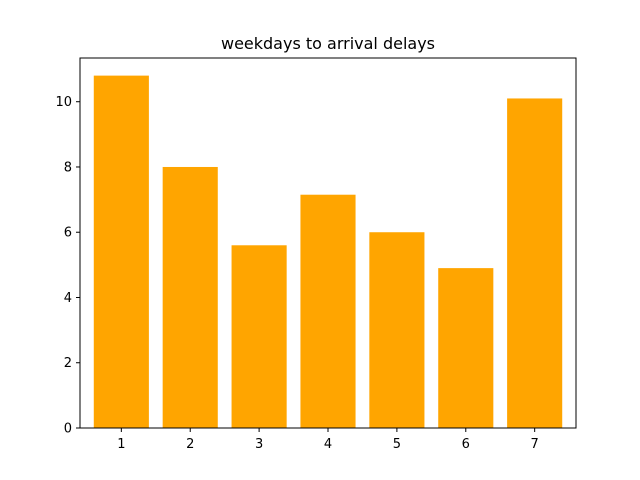 This screenshot has height=480, width=640. I want to click on x-axis-ticks: 1 2 3 4 5 6 7, so click(328, 440).